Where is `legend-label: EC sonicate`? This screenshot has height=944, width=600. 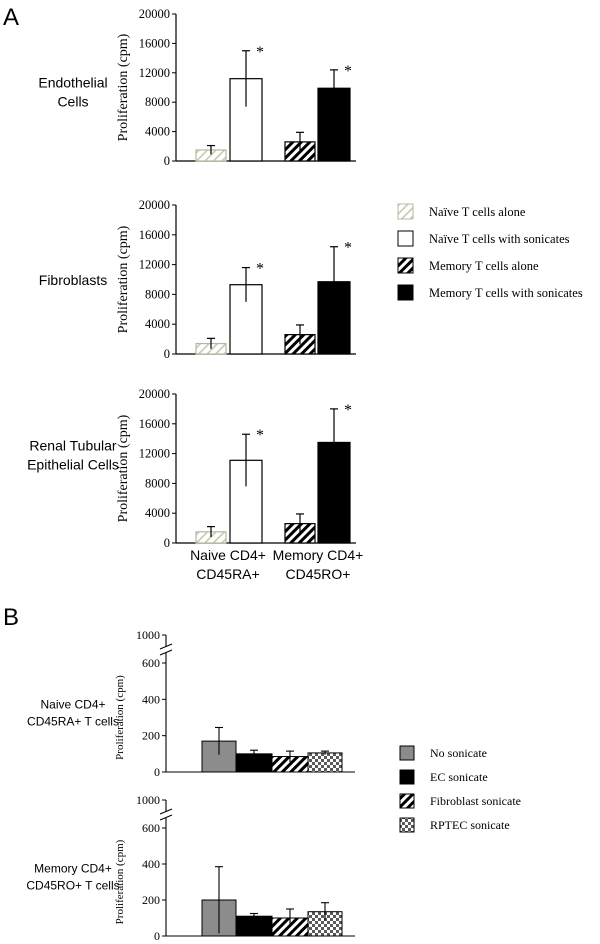
legend-label: EC sonicate is located at coordinates (459, 777).